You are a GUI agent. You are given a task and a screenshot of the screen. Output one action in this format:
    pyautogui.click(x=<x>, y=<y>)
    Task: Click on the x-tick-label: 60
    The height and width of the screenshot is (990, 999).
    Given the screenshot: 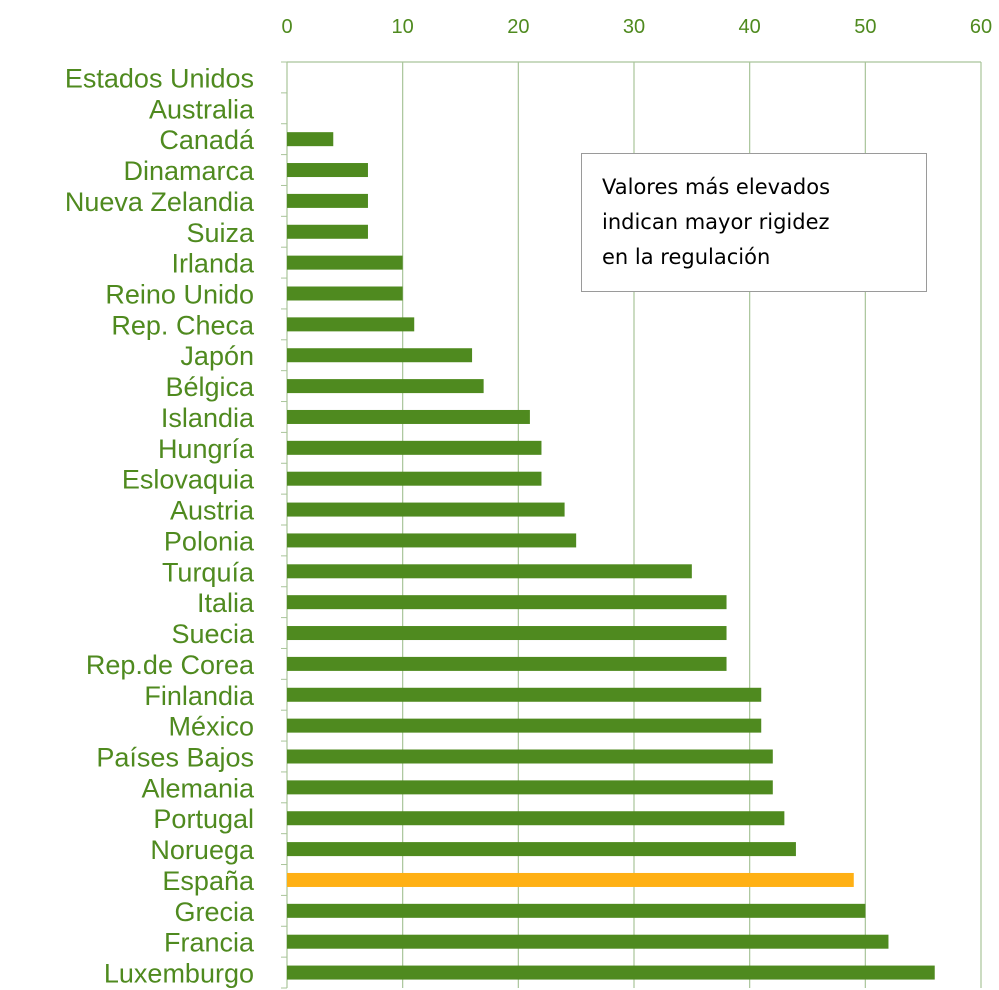 What is the action you would take?
    pyautogui.click(x=981, y=27)
    